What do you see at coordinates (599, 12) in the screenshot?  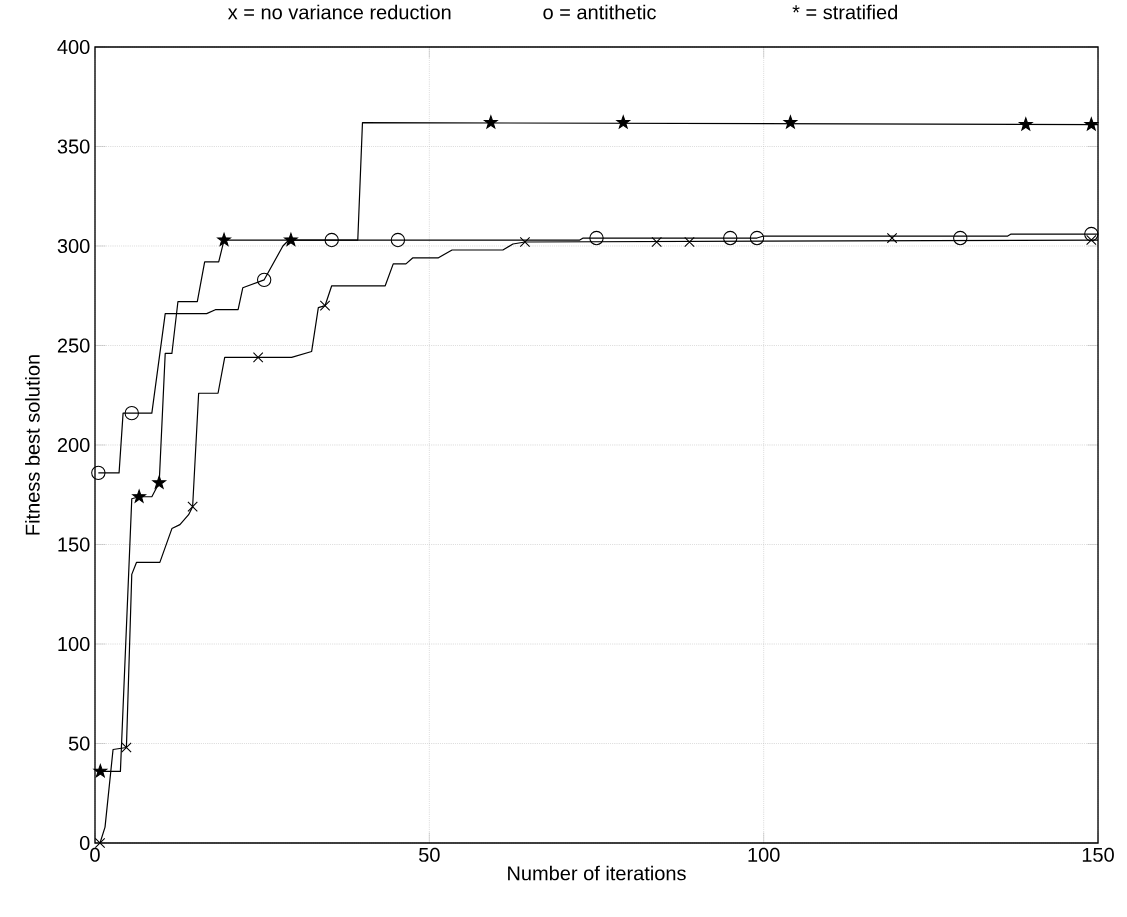 I see `text: o = antithetic` at bounding box center [599, 12].